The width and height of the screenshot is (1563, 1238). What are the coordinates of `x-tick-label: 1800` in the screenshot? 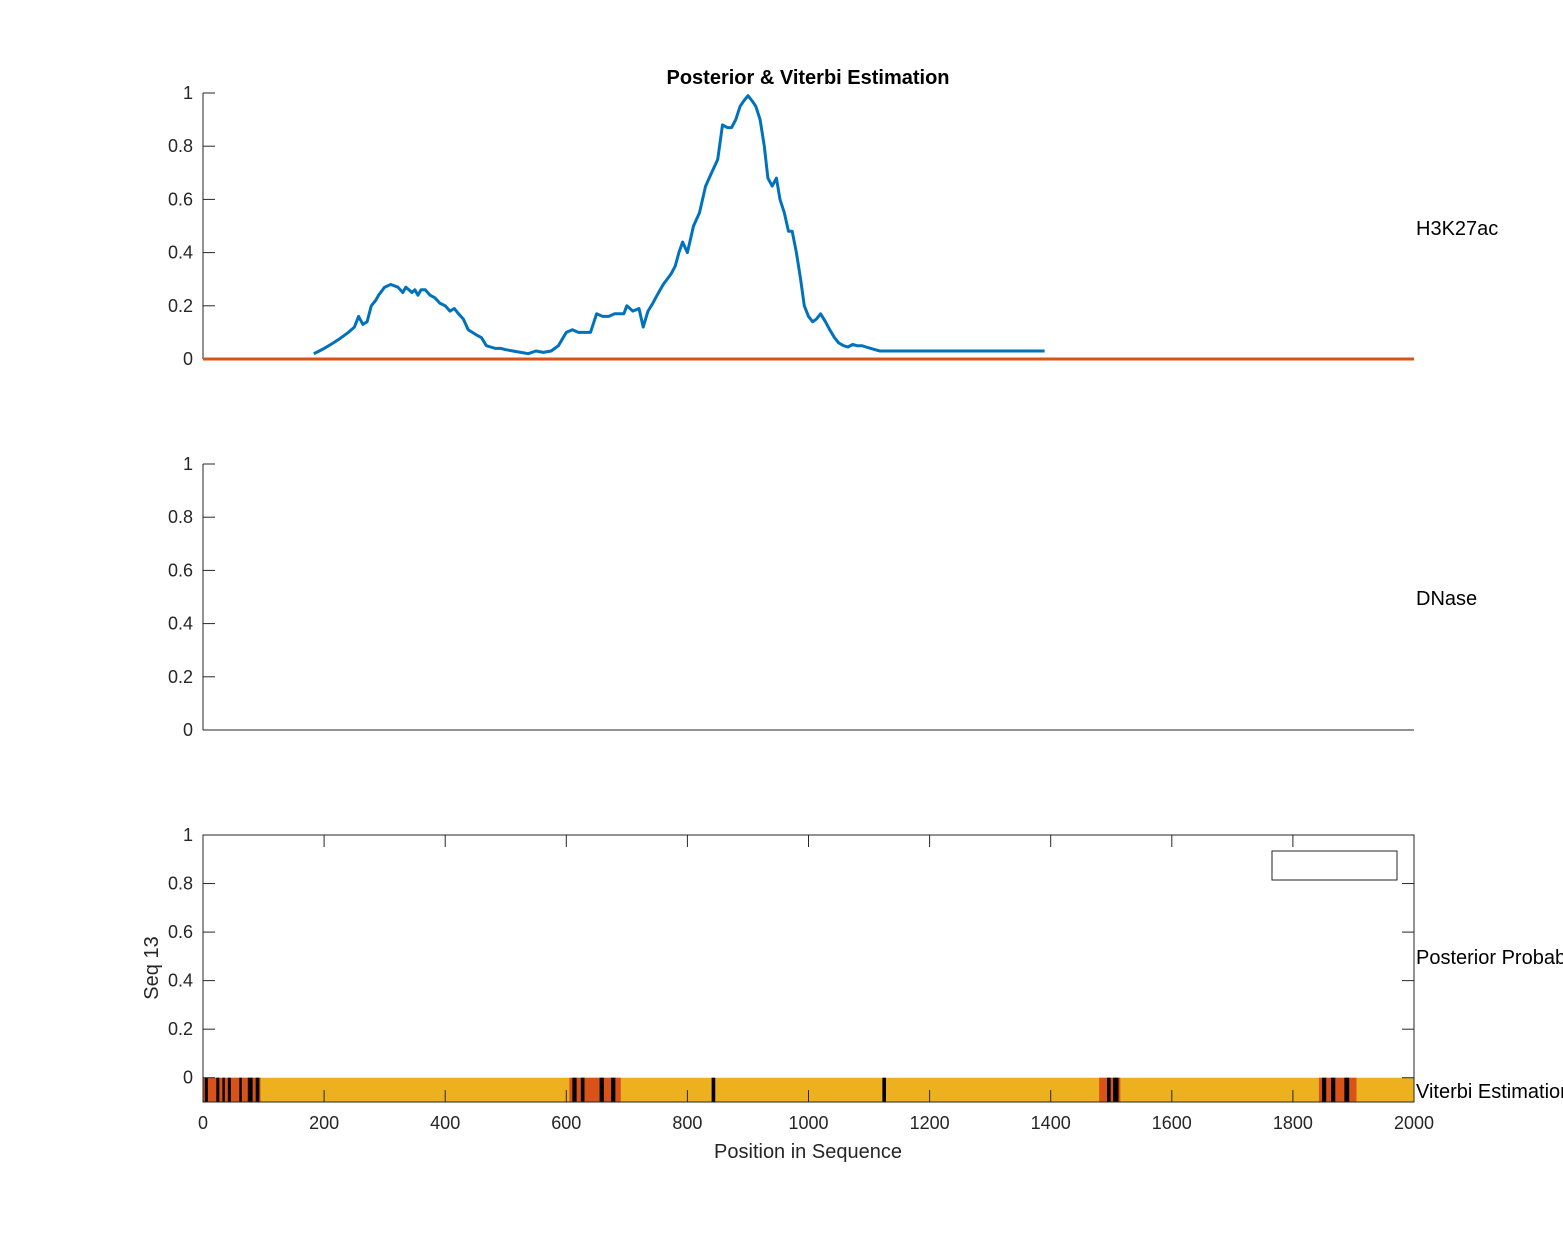 It's located at (1293, 1123).